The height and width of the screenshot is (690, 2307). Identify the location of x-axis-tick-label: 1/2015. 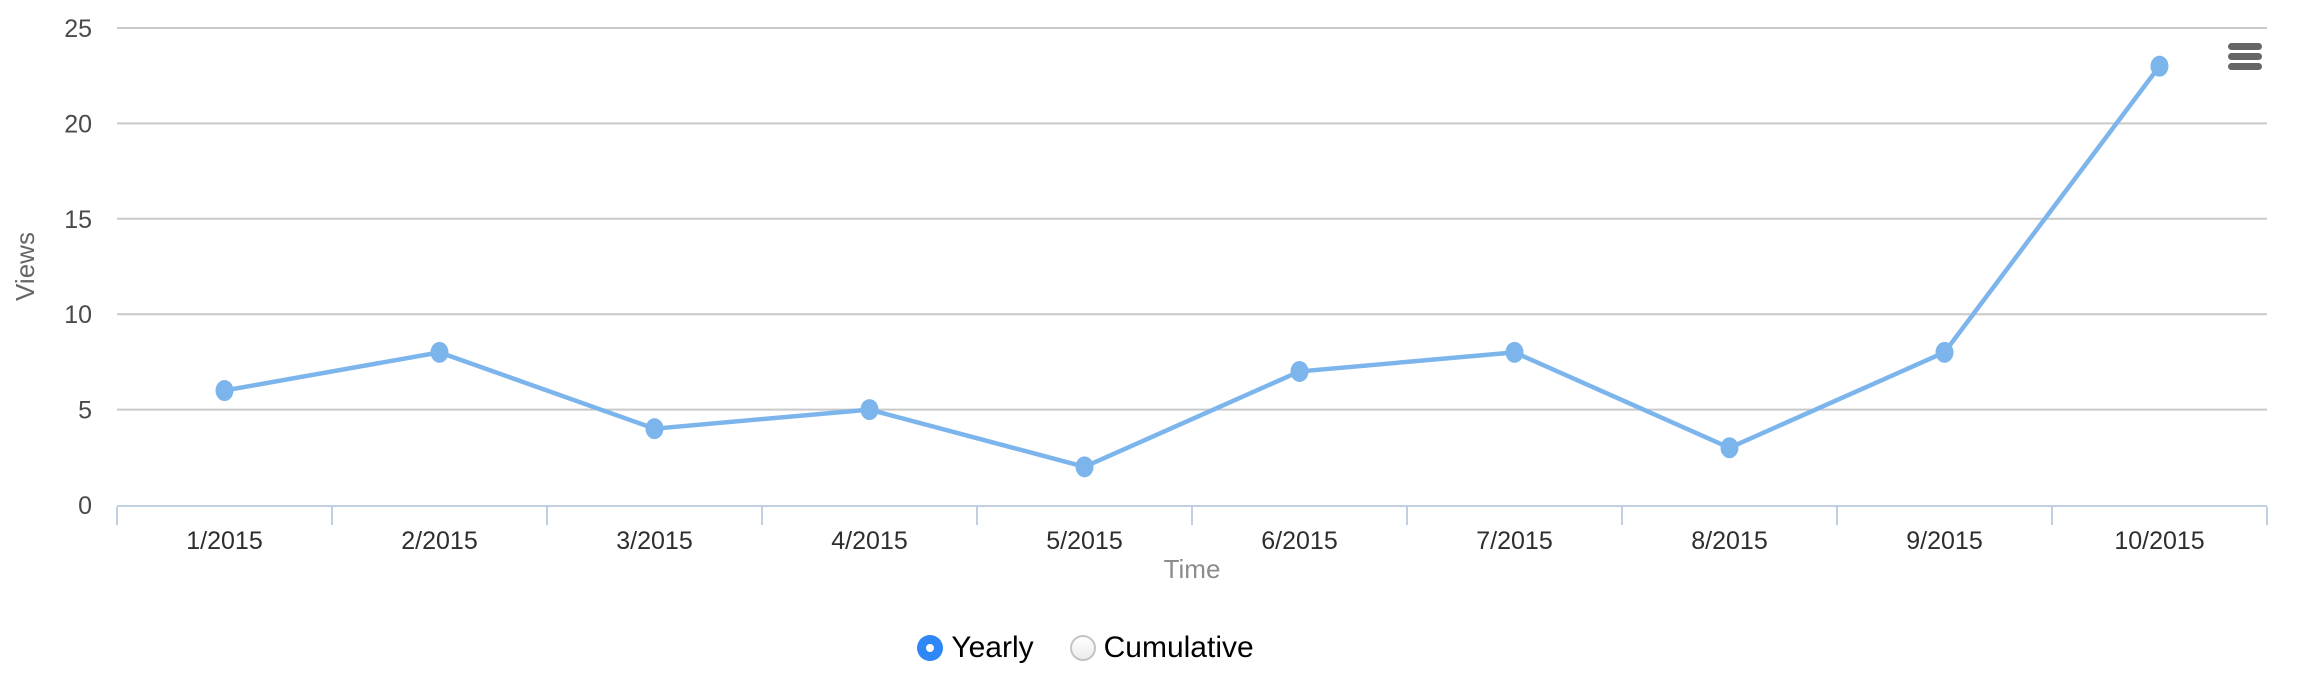
(224, 541).